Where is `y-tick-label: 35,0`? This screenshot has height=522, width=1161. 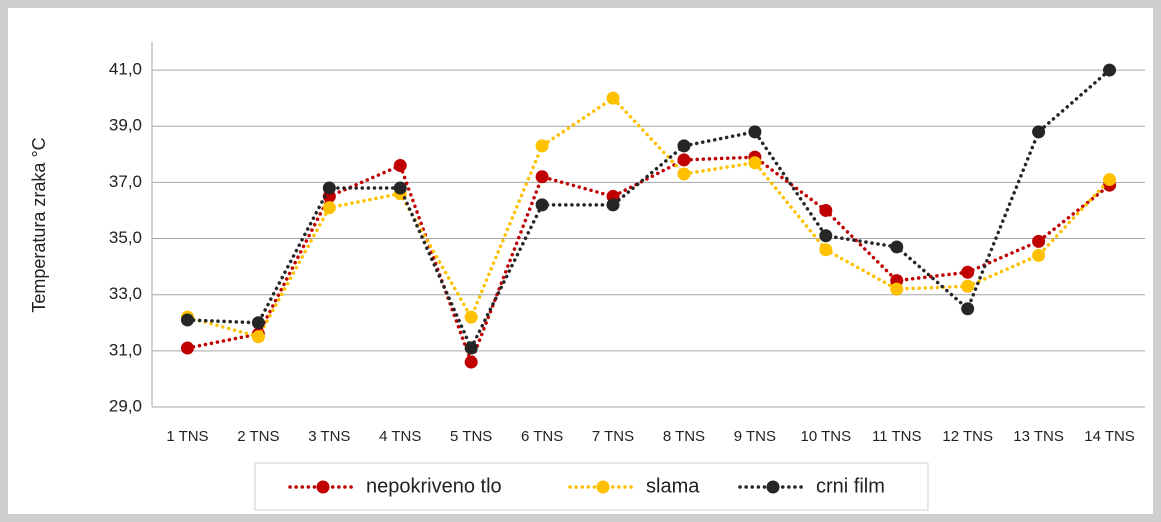 y-tick-label: 35,0 is located at coordinates (125, 237).